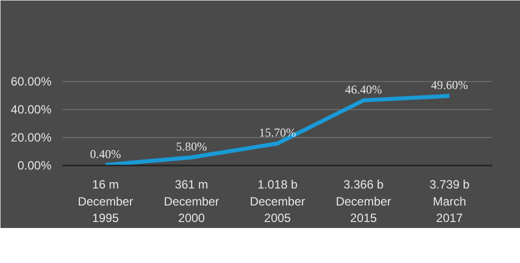 This screenshot has width=520, height=263. Describe the element at coordinates (31, 137) in the screenshot. I see `y-tick-label: 20.00%` at that location.